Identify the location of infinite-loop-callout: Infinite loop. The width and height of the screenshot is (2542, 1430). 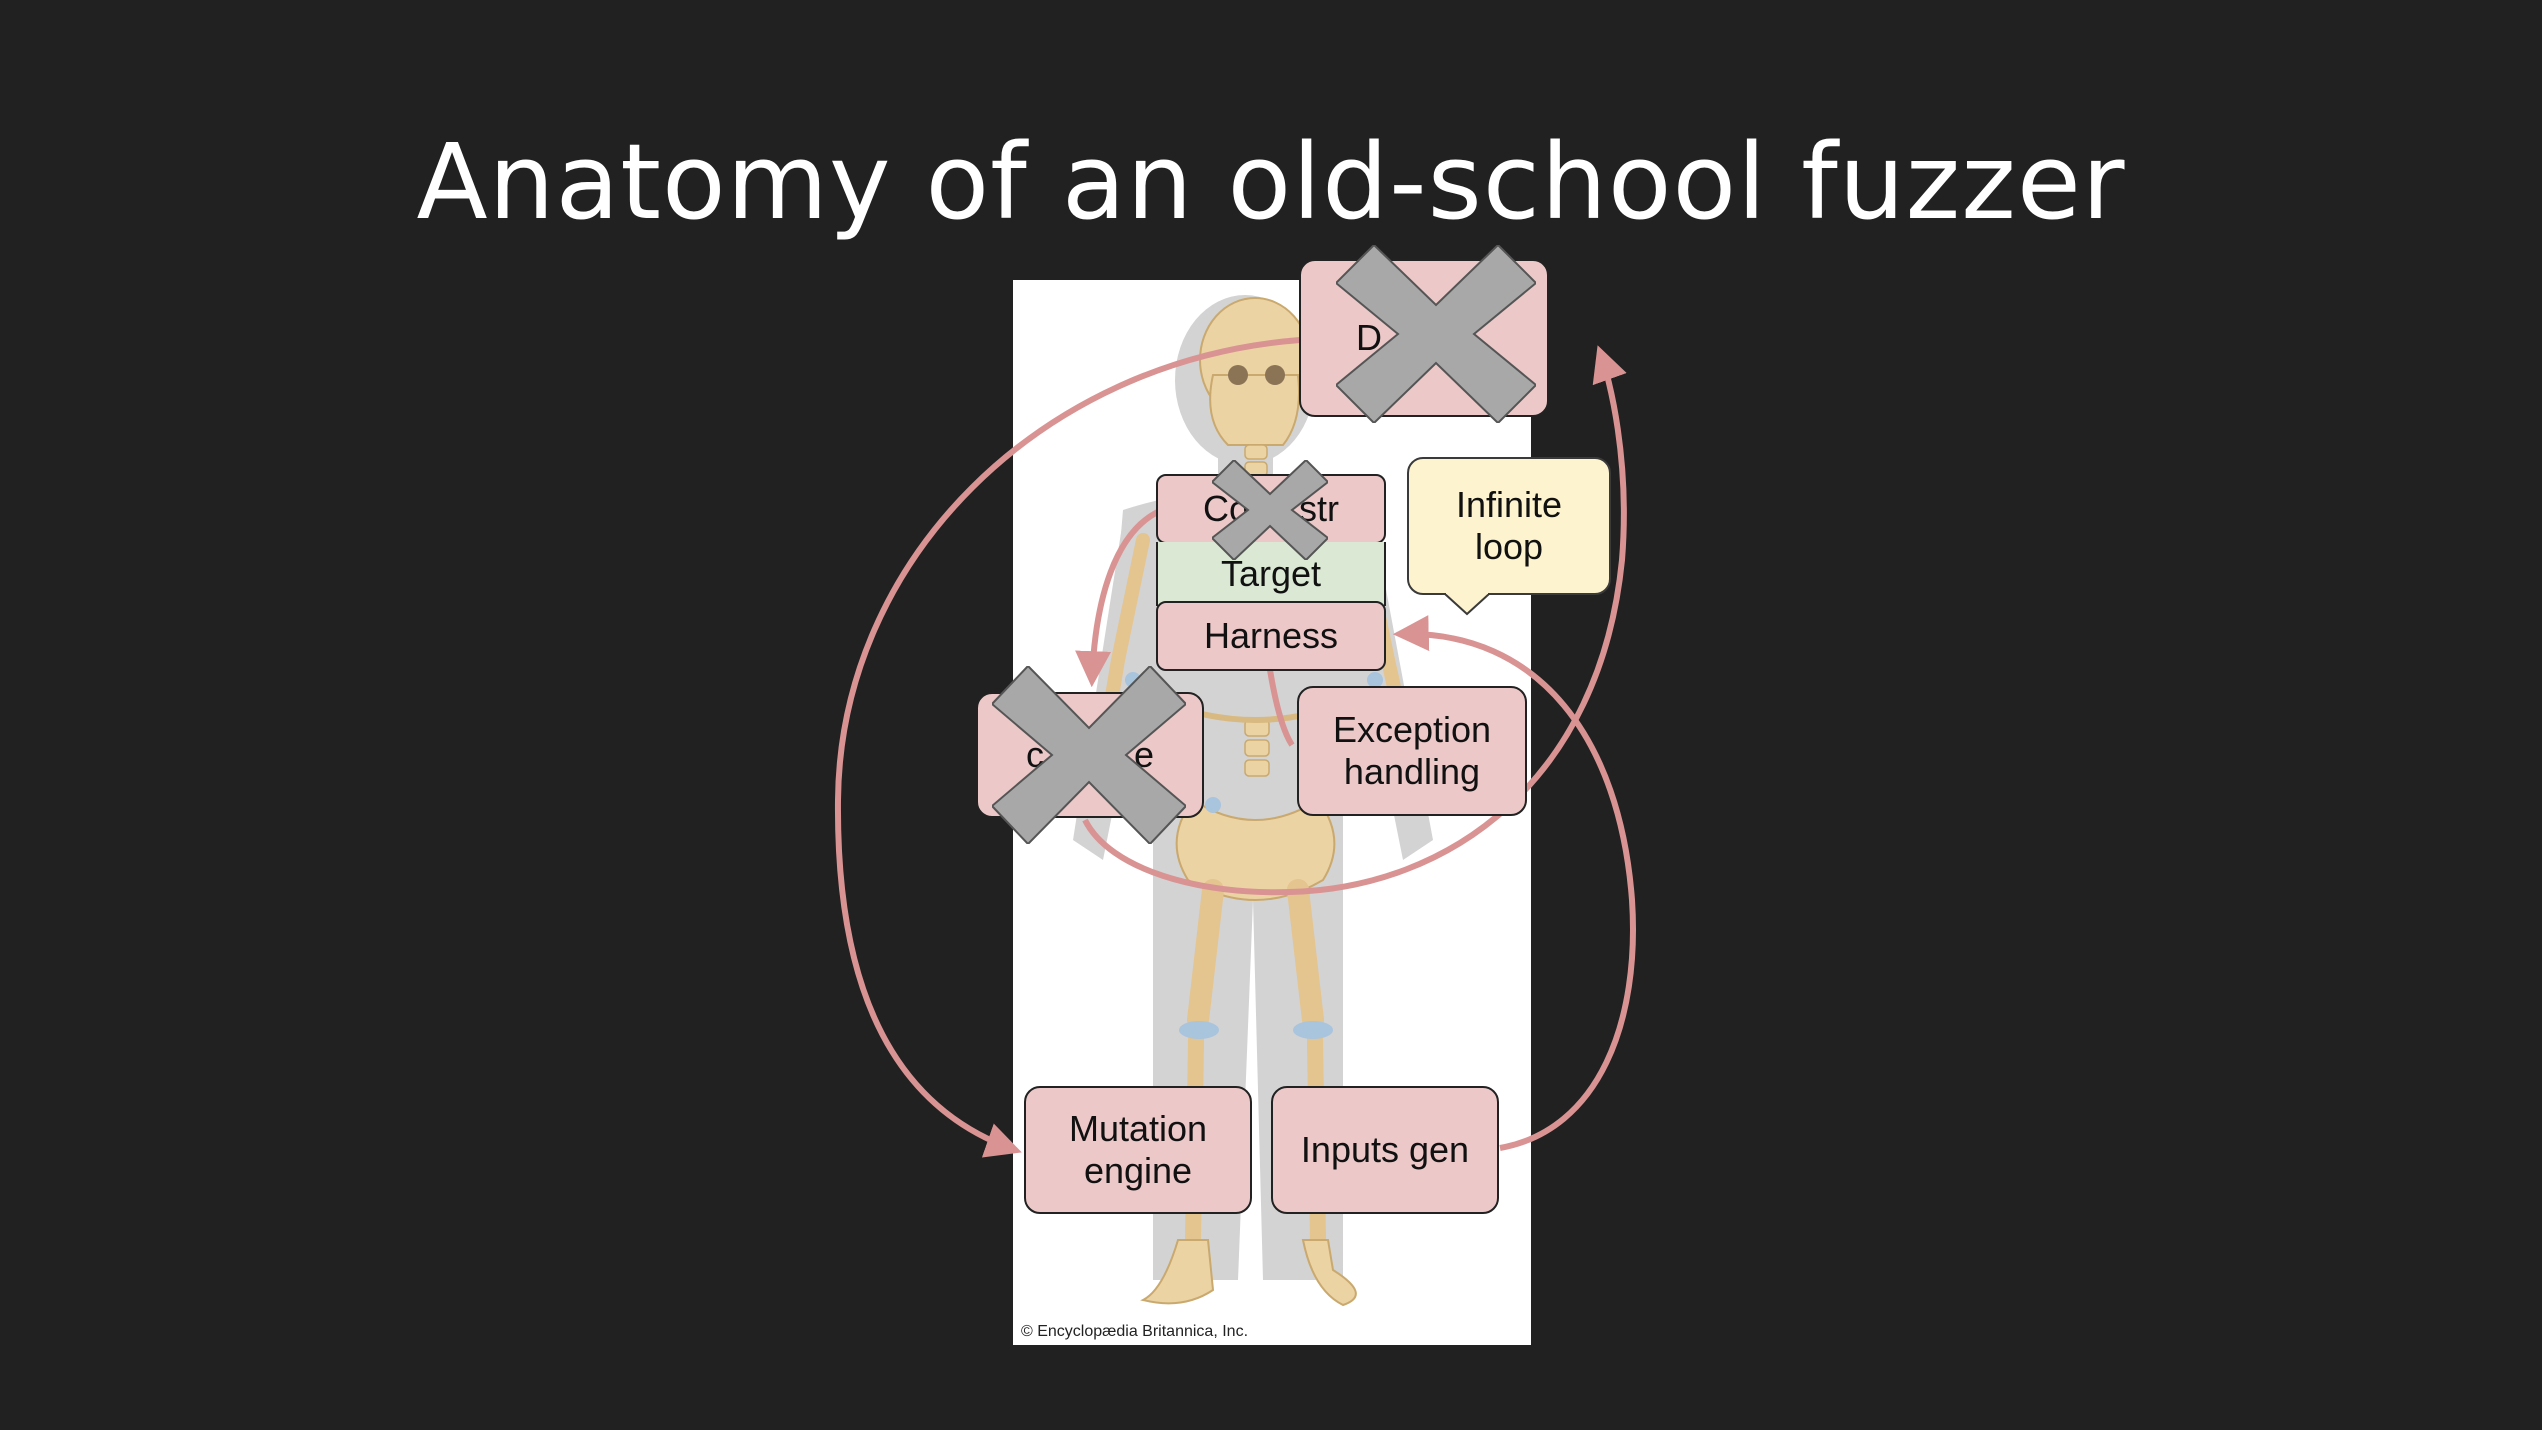
(1509, 526).